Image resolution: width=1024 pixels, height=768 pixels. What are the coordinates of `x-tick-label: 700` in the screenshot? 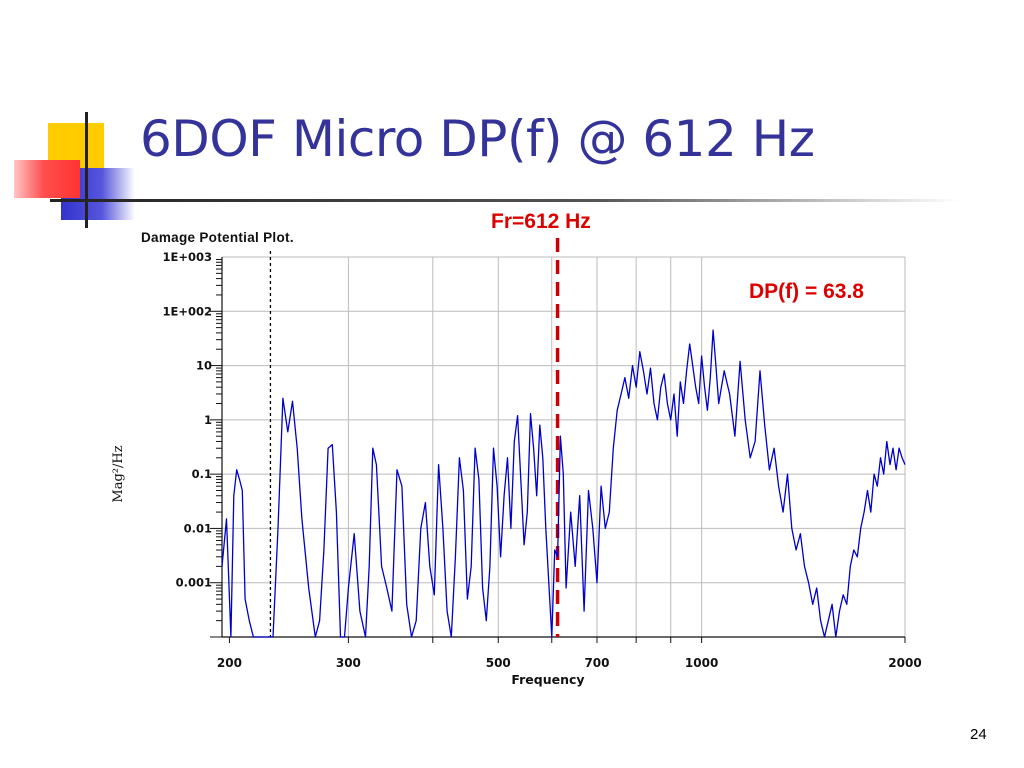 It's located at (596, 663).